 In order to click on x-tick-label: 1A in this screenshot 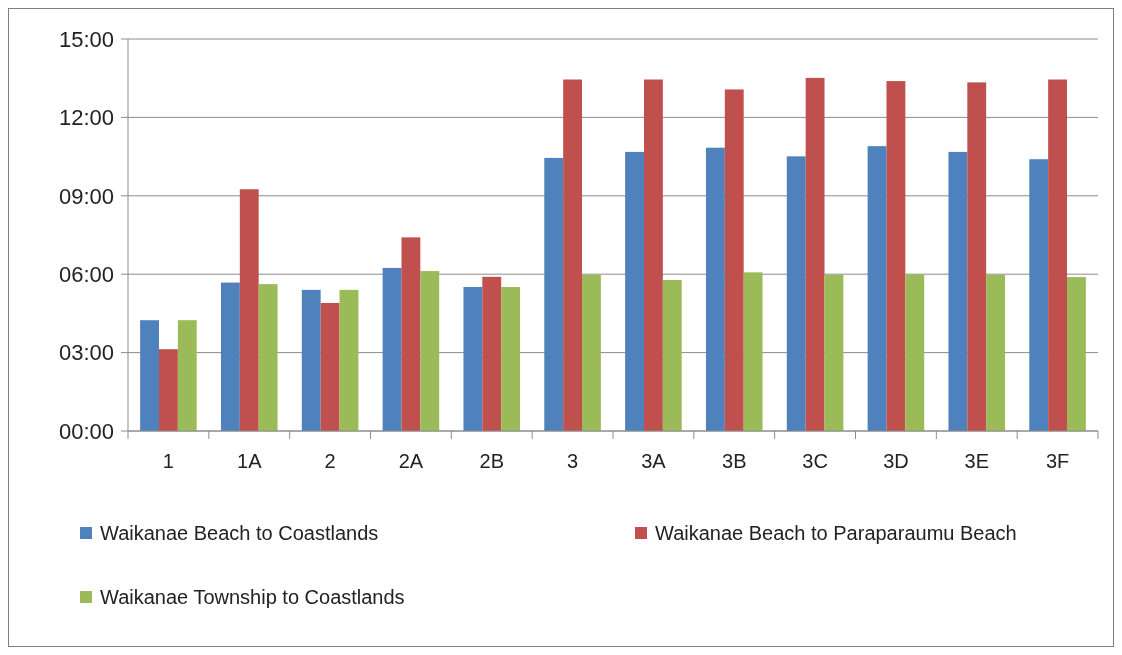, I will do `click(250, 461)`.